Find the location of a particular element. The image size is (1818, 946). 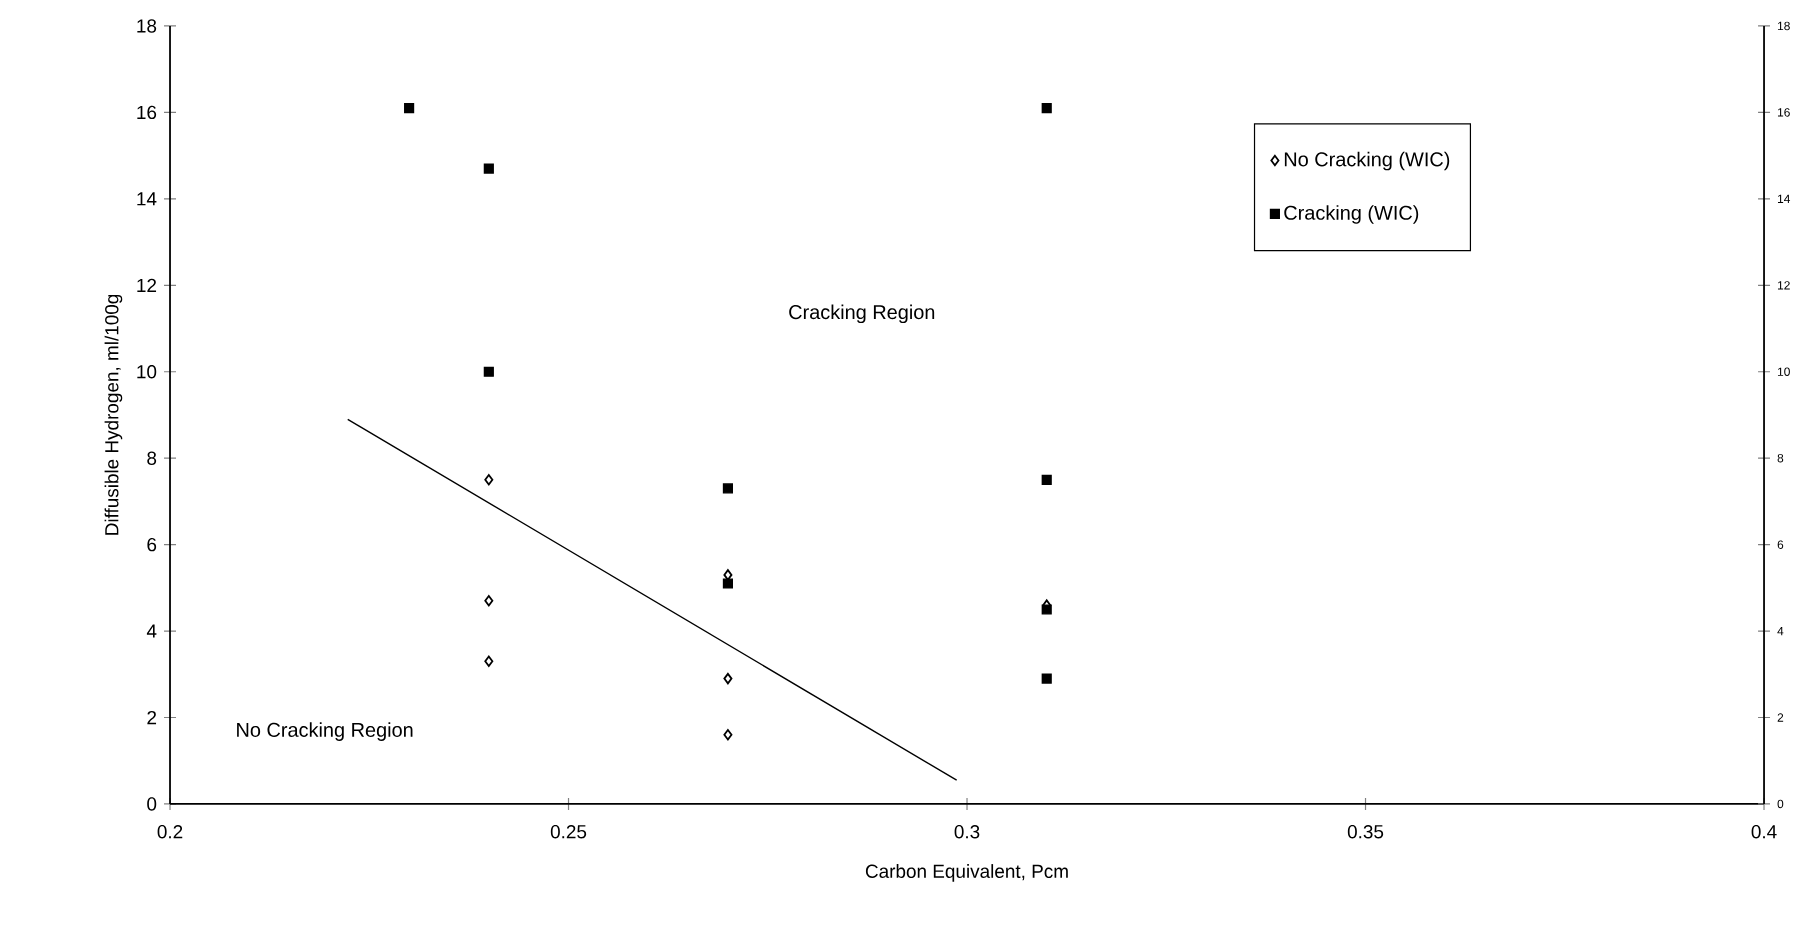

legend-label: Cracking (WIC) is located at coordinates (1351, 214).